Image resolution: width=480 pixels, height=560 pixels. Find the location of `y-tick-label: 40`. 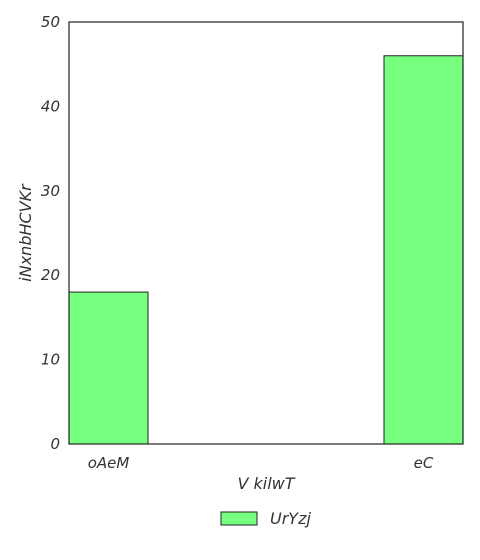

y-tick-label: 40 is located at coordinates (50, 106).